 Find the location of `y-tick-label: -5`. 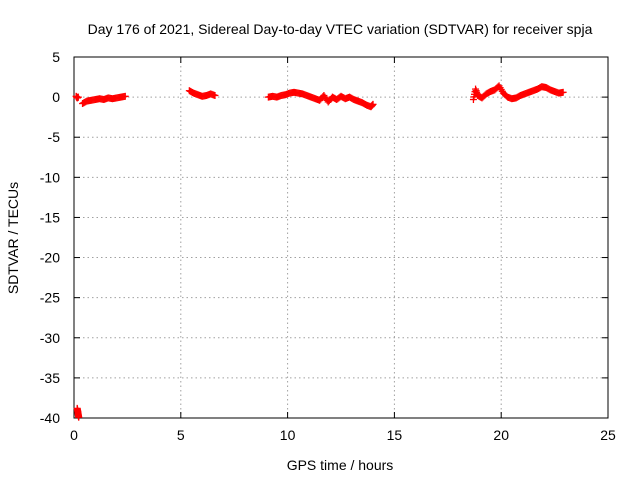

y-tick-label: -5 is located at coordinates (54, 137).